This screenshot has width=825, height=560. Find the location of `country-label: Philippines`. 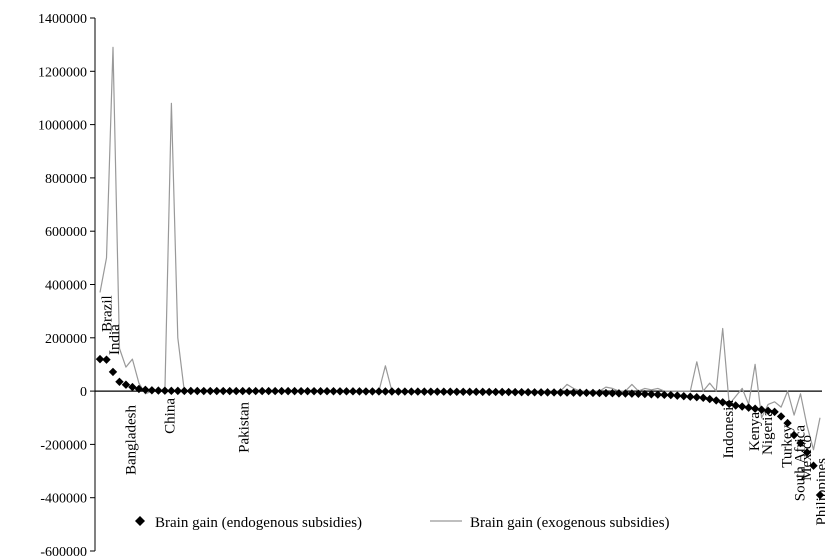

country-label: Philippines is located at coordinates (819, 492).